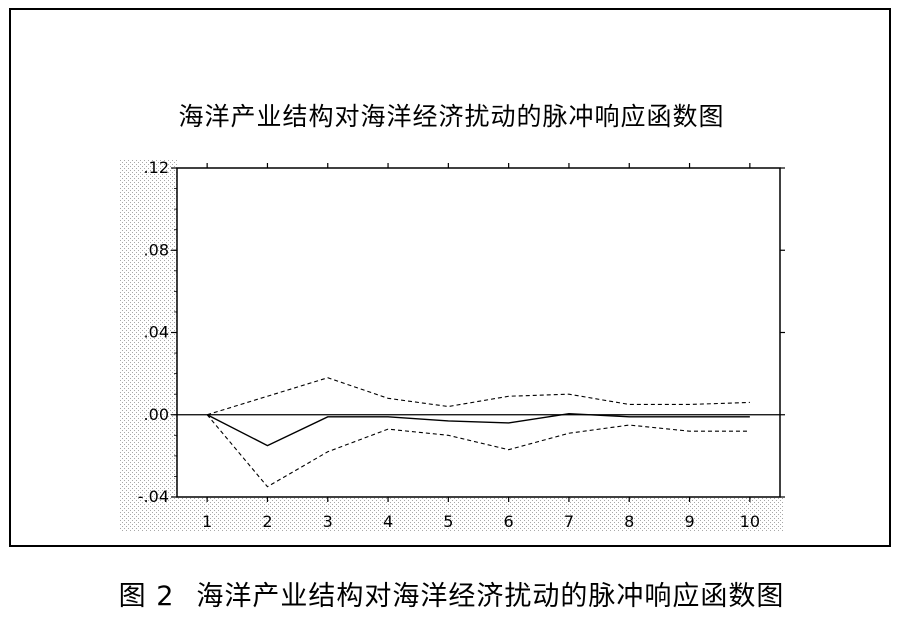 This screenshot has height=619, width=903. I want to click on figure-caption: 图 2 海洋产业结构对海洋经济扰动的脉冲响应函数图, so click(451, 593).